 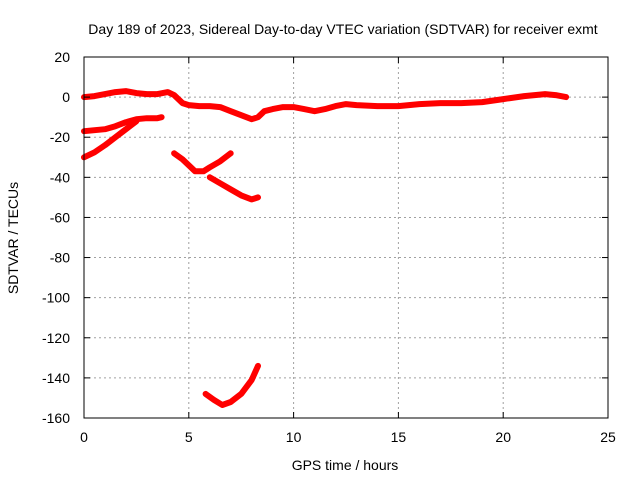 What do you see at coordinates (60, 137) in the screenshot?
I see `y-tick-label: -20` at bounding box center [60, 137].